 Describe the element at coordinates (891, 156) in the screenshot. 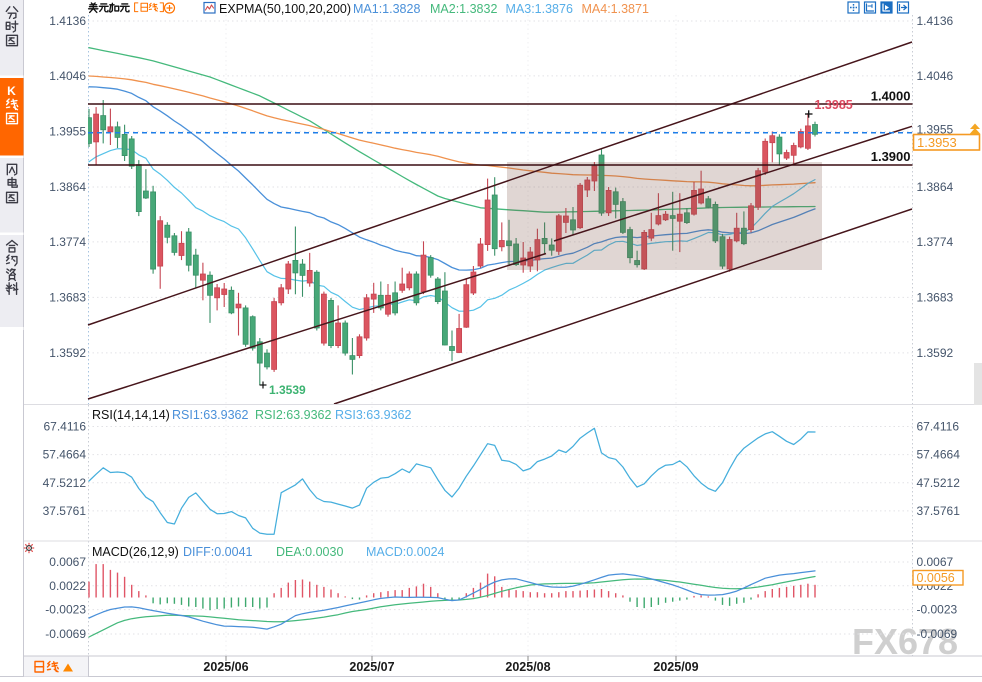

I see `svg-text: 1.3900` at that location.